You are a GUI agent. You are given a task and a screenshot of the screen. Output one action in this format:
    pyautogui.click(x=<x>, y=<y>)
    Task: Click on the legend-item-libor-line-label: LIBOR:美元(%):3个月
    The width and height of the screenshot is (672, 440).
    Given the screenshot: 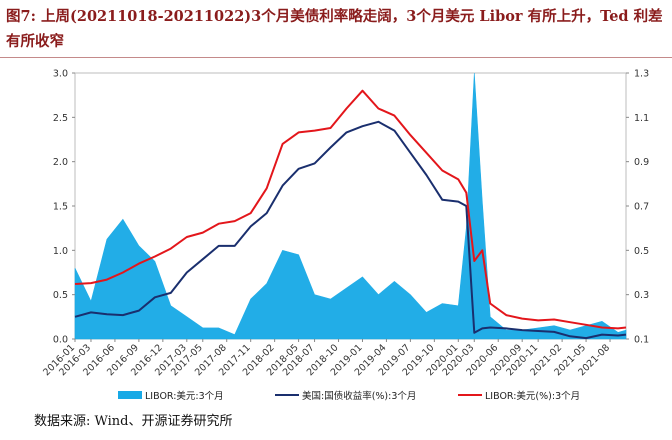 What is the action you would take?
    pyautogui.click(x=532, y=396)
    